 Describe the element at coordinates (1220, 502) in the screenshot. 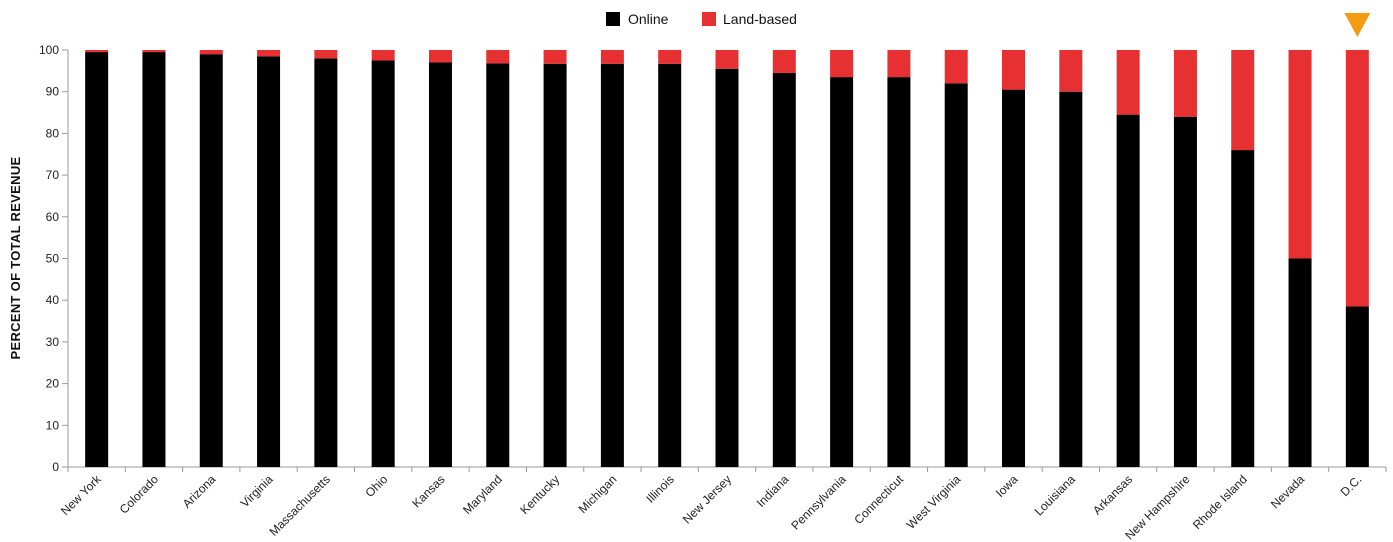

I see `x-tick-label: Rhode Island` at that location.